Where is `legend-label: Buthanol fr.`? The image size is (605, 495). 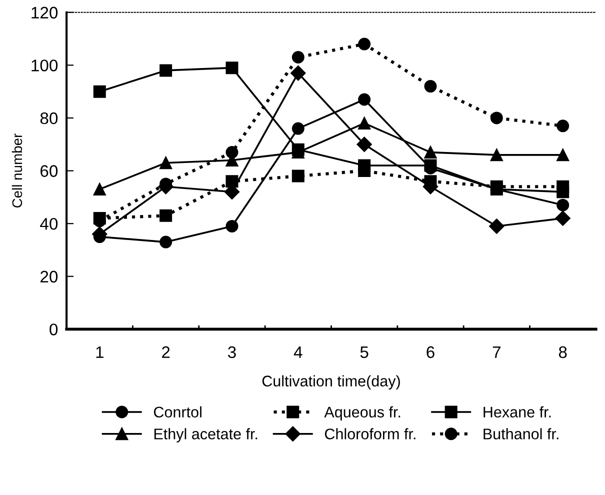 legend-label: Buthanol fr. is located at coordinates (521, 434).